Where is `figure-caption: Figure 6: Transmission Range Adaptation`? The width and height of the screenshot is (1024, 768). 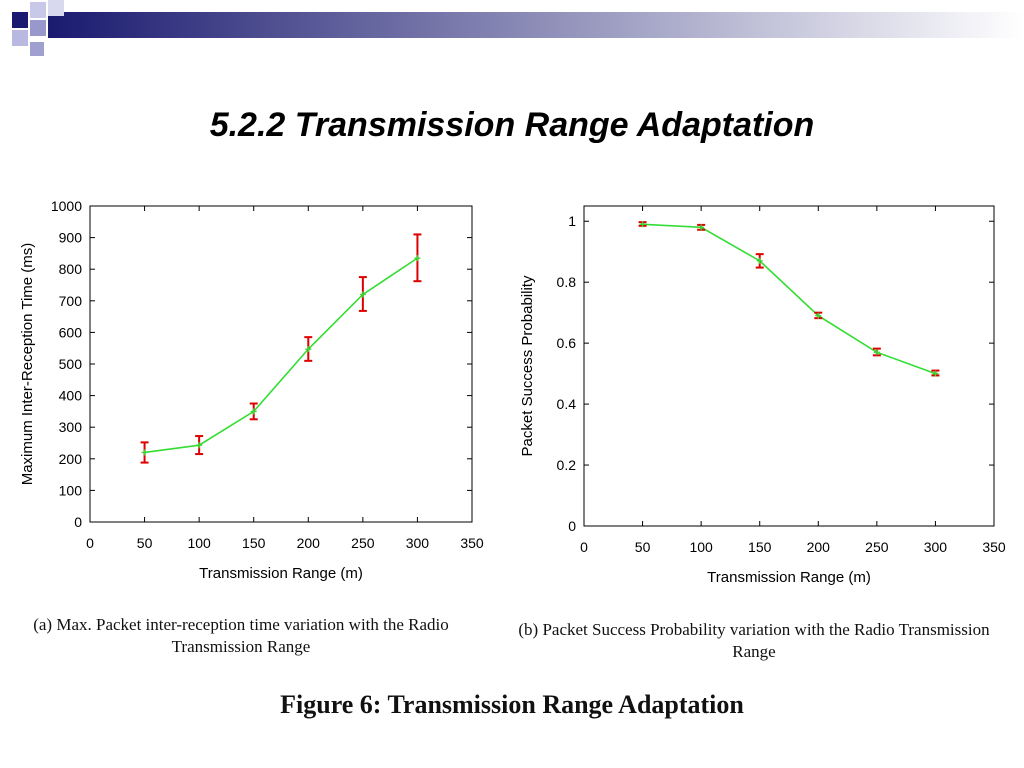
figure-caption: Figure 6: Transmission Range Adaptation is located at coordinates (512, 704).